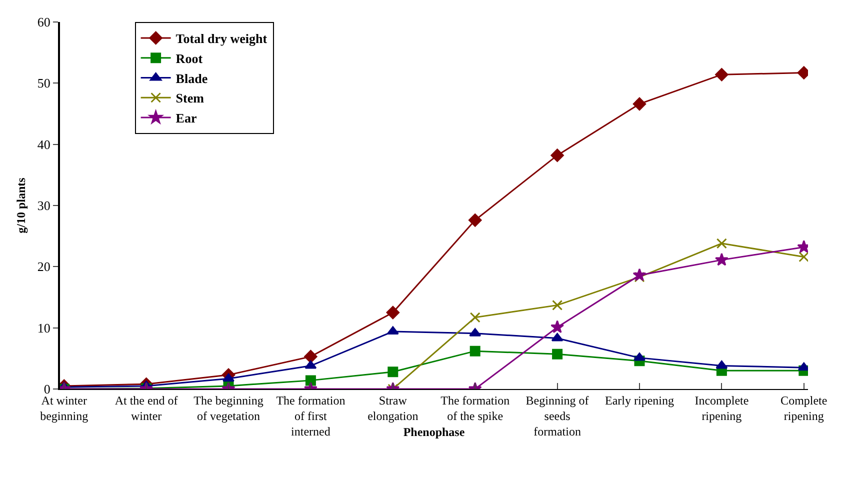  Describe the element at coordinates (721, 408) in the screenshot. I see `x-tick-label: Incomplete ripening` at that location.